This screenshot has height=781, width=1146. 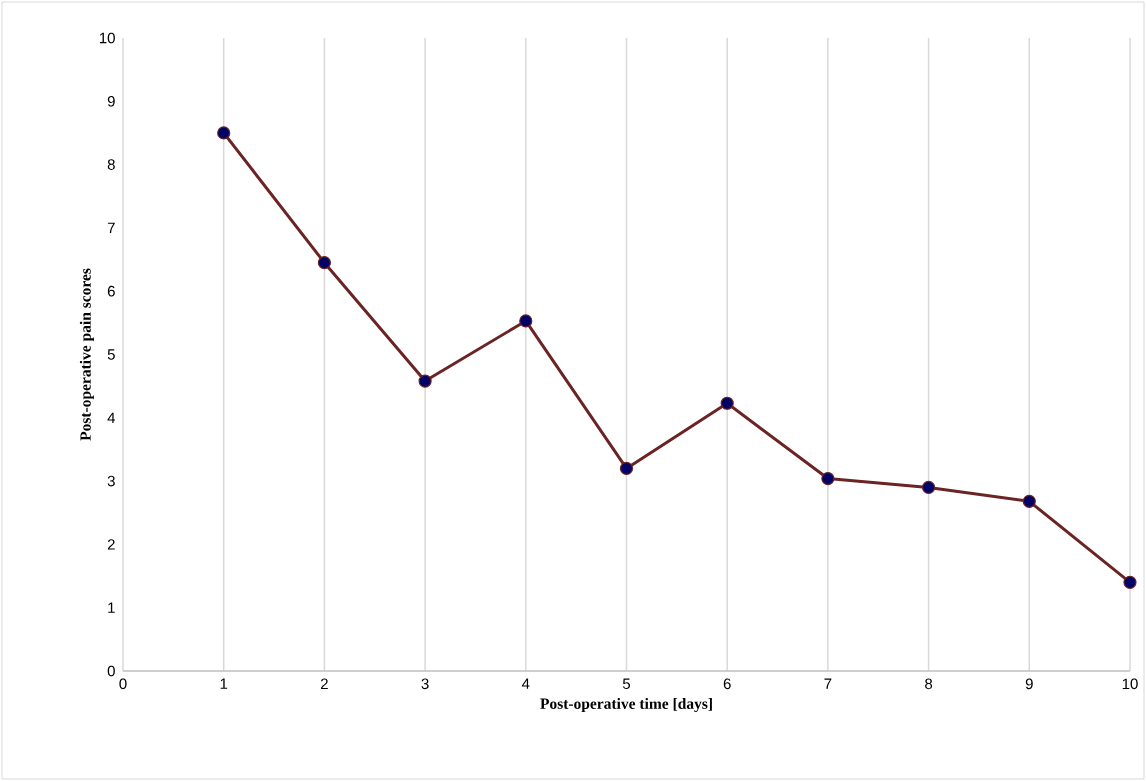 I want to click on y-axis-title: Post-operative pain scores, so click(x=86, y=354).